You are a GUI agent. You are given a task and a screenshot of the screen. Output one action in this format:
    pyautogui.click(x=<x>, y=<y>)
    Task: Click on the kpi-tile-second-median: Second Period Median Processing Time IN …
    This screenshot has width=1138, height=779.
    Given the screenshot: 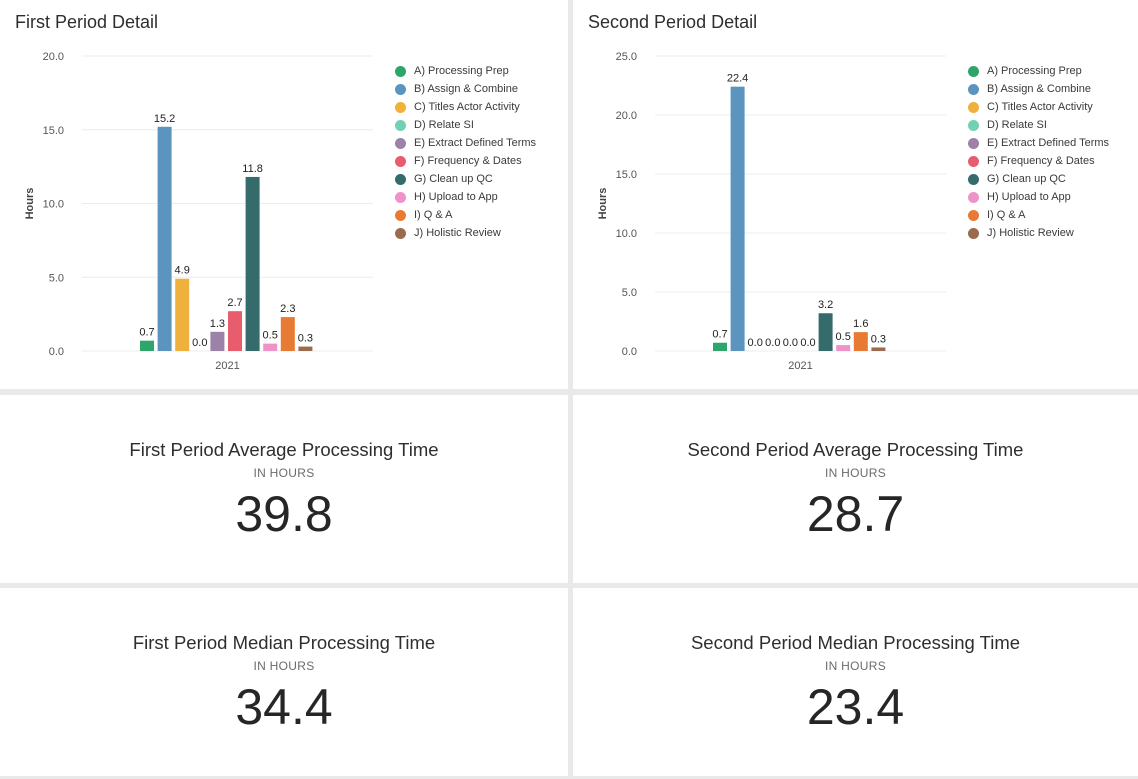 What is the action you would take?
    pyautogui.click(x=855, y=682)
    